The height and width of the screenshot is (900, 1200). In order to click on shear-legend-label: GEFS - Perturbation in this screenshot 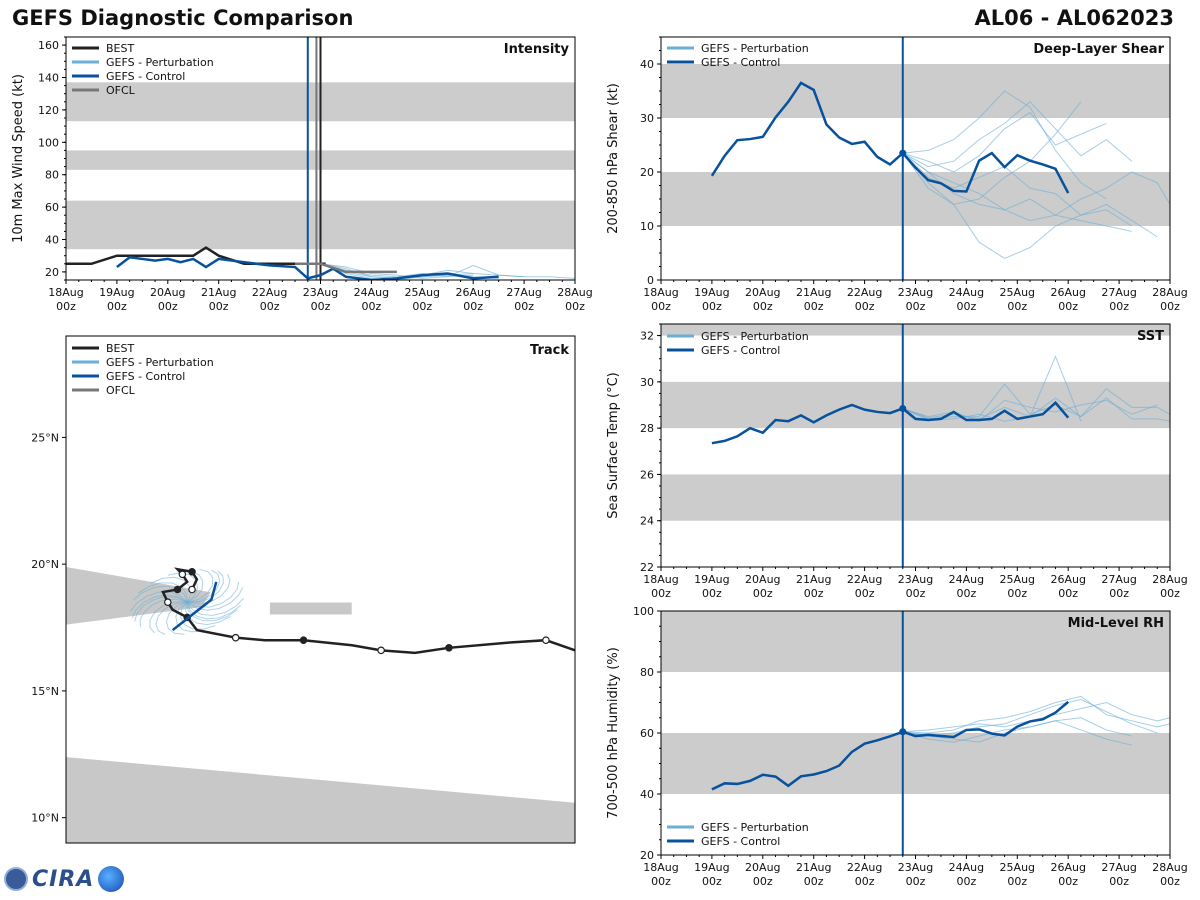, I will do `click(755, 48)`.